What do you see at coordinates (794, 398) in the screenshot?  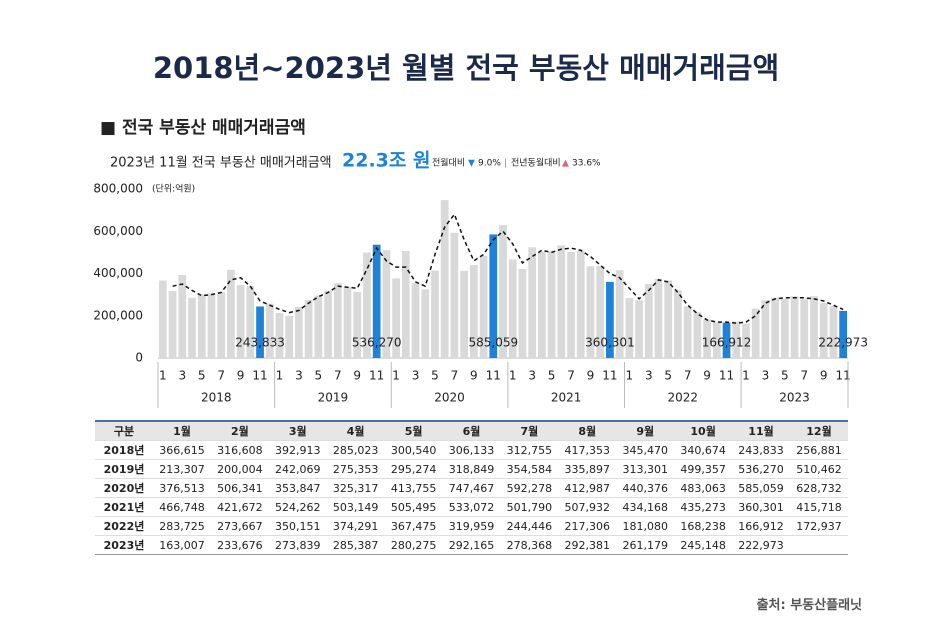 I see `year-label: 2023` at bounding box center [794, 398].